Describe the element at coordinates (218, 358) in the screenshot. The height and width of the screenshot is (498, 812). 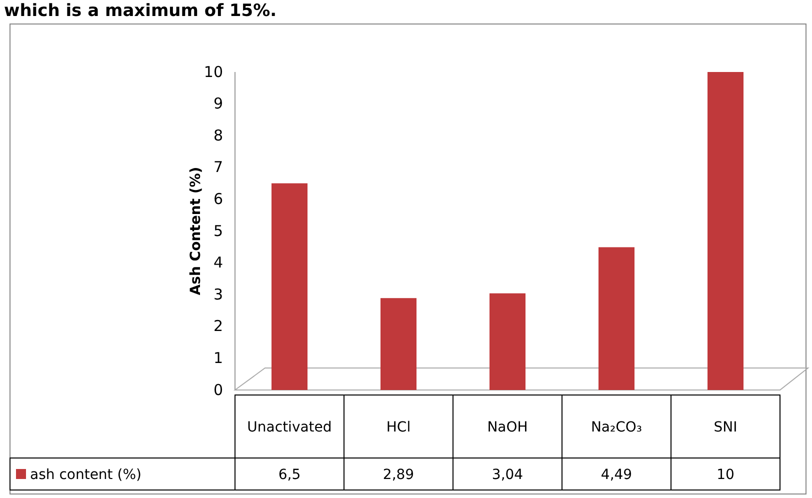
I see `y-tick-label: 1` at that location.